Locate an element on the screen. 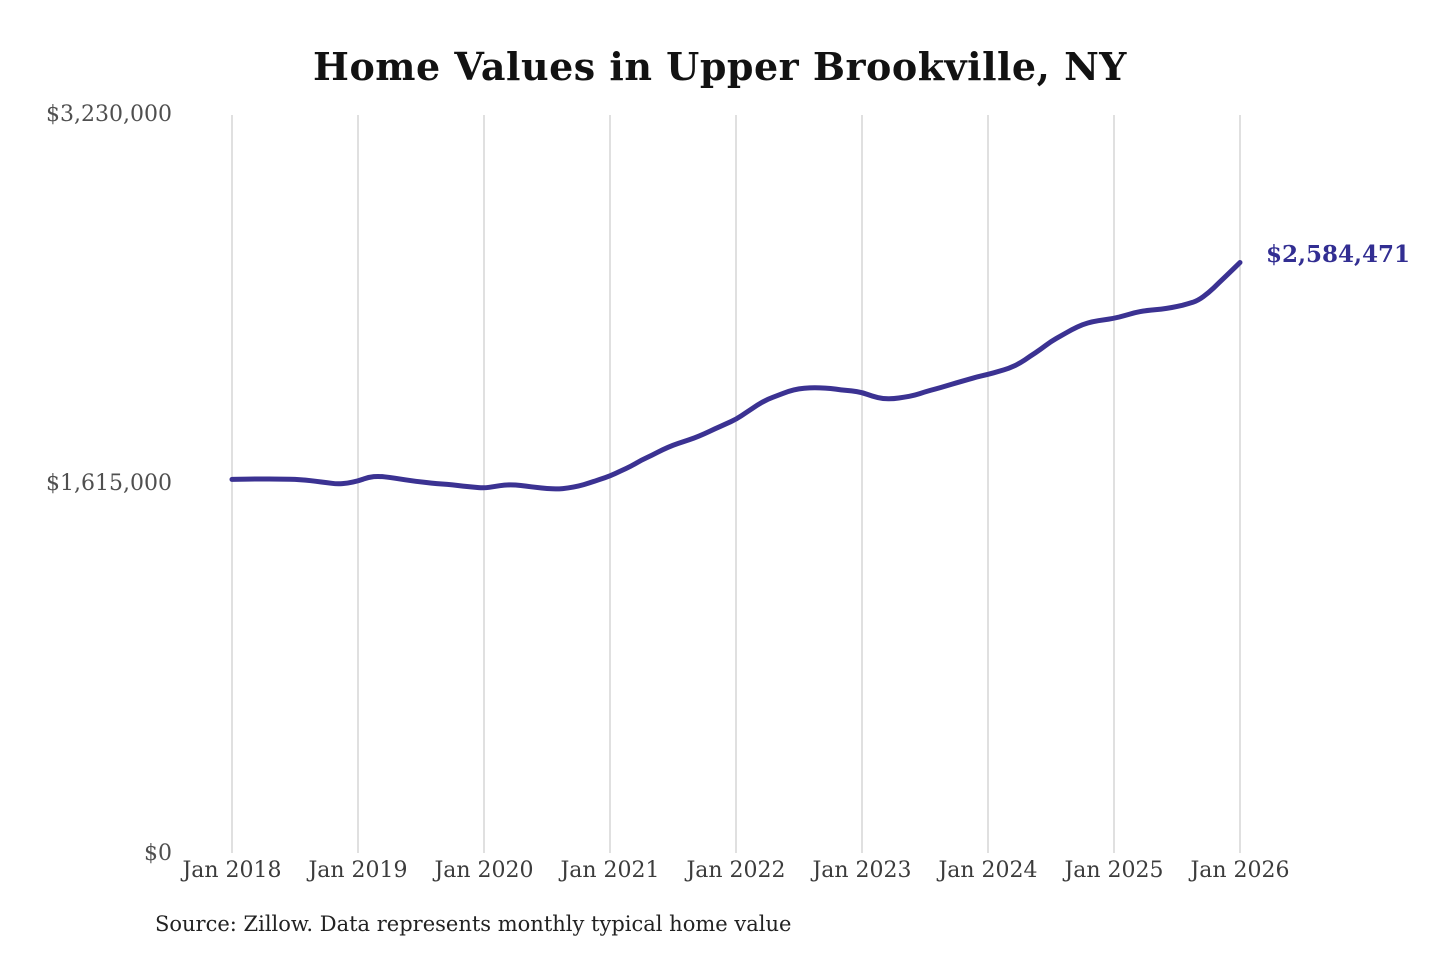 This screenshot has height=960, width=1440. x-tick-label-4: Jan 2022 is located at coordinates (736, 870).